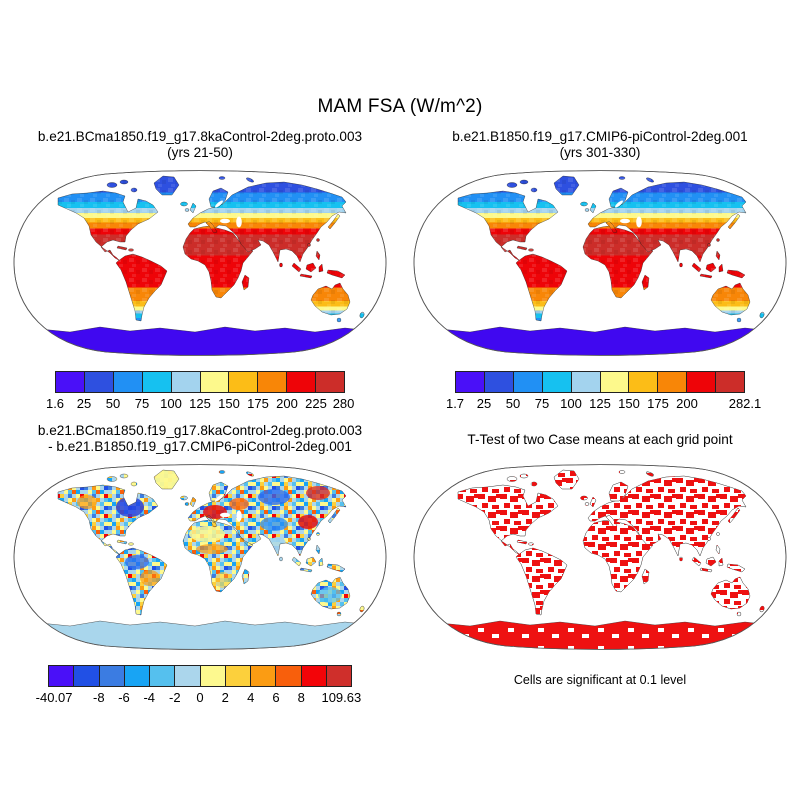 The image size is (800, 800). What do you see at coordinates (124, 697) in the screenshot?
I see `colorbar-tick-label: -6` at bounding box center [124, 697].